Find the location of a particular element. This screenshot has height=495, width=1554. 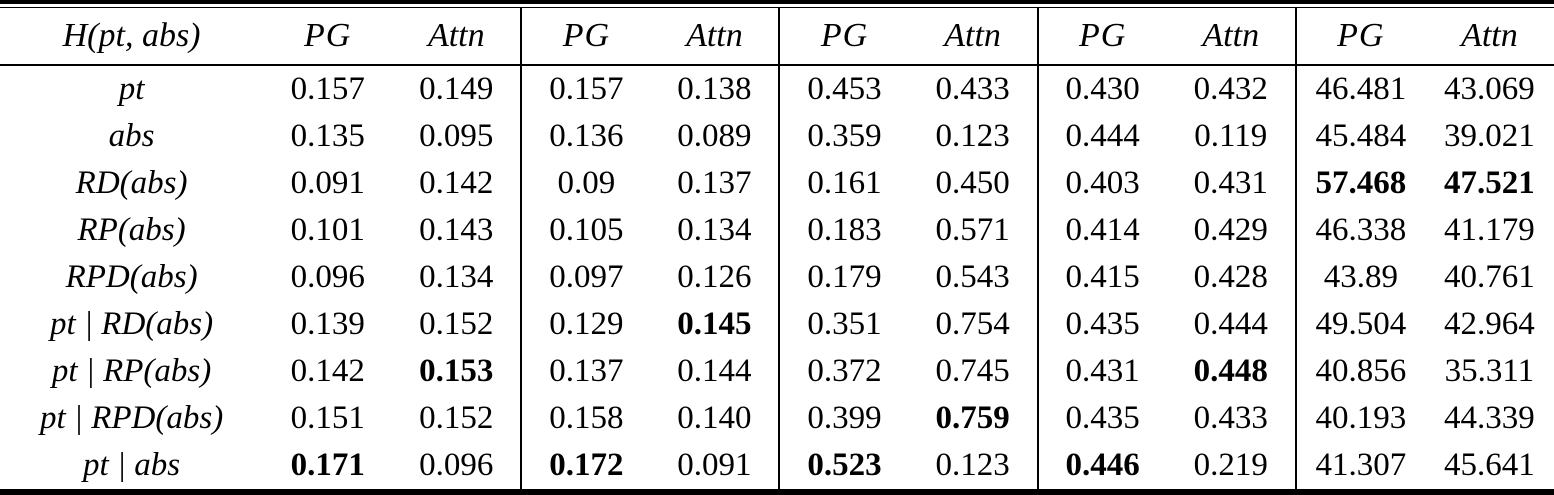

header-pg-1: PG is located at coordinates (328, 37).